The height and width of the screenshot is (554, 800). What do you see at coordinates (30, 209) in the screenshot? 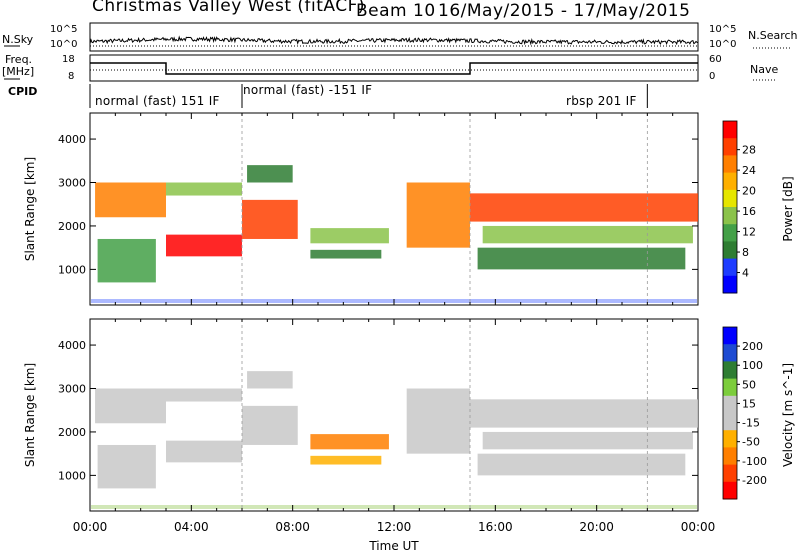
I see `power-ylabel: Slant Range [km]` at bounding box center [30, 209].